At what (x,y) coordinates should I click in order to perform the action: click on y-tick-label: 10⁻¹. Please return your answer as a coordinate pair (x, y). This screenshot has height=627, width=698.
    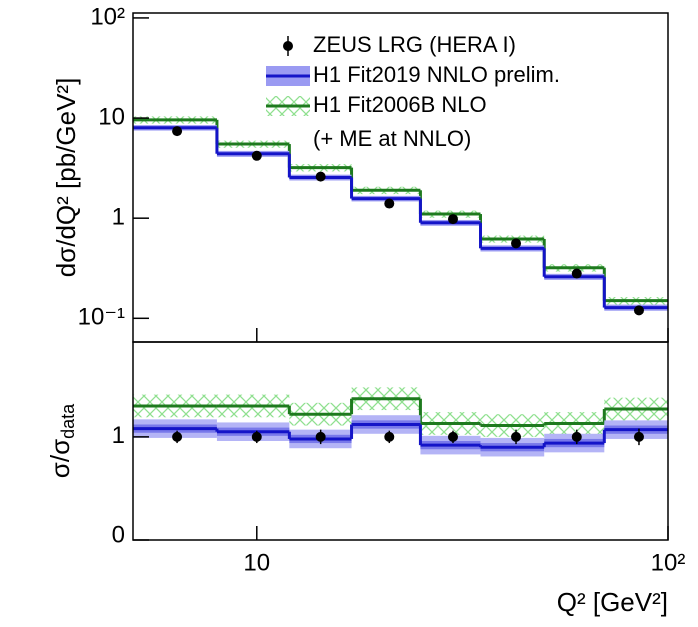
    Looking at the image, I should click on (101, 317).